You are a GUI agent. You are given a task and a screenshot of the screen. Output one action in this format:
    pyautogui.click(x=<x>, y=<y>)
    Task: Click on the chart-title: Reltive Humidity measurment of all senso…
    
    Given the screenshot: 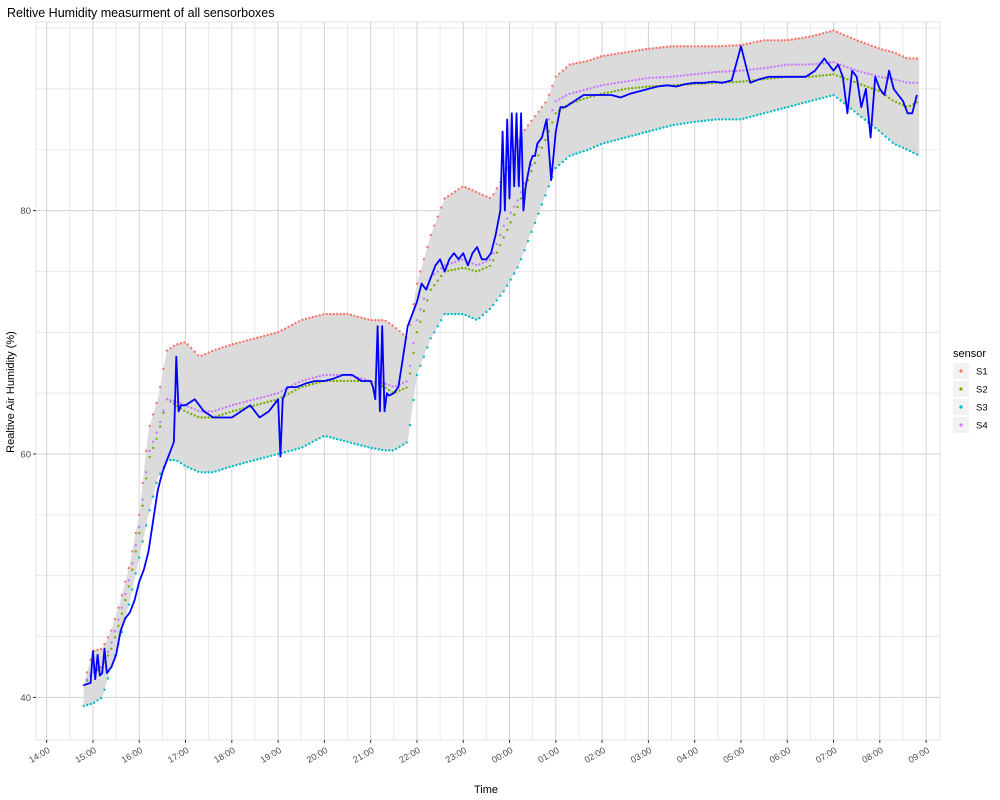 What is the action you would take?
    pyautogui.click(x=140, y=13)
    